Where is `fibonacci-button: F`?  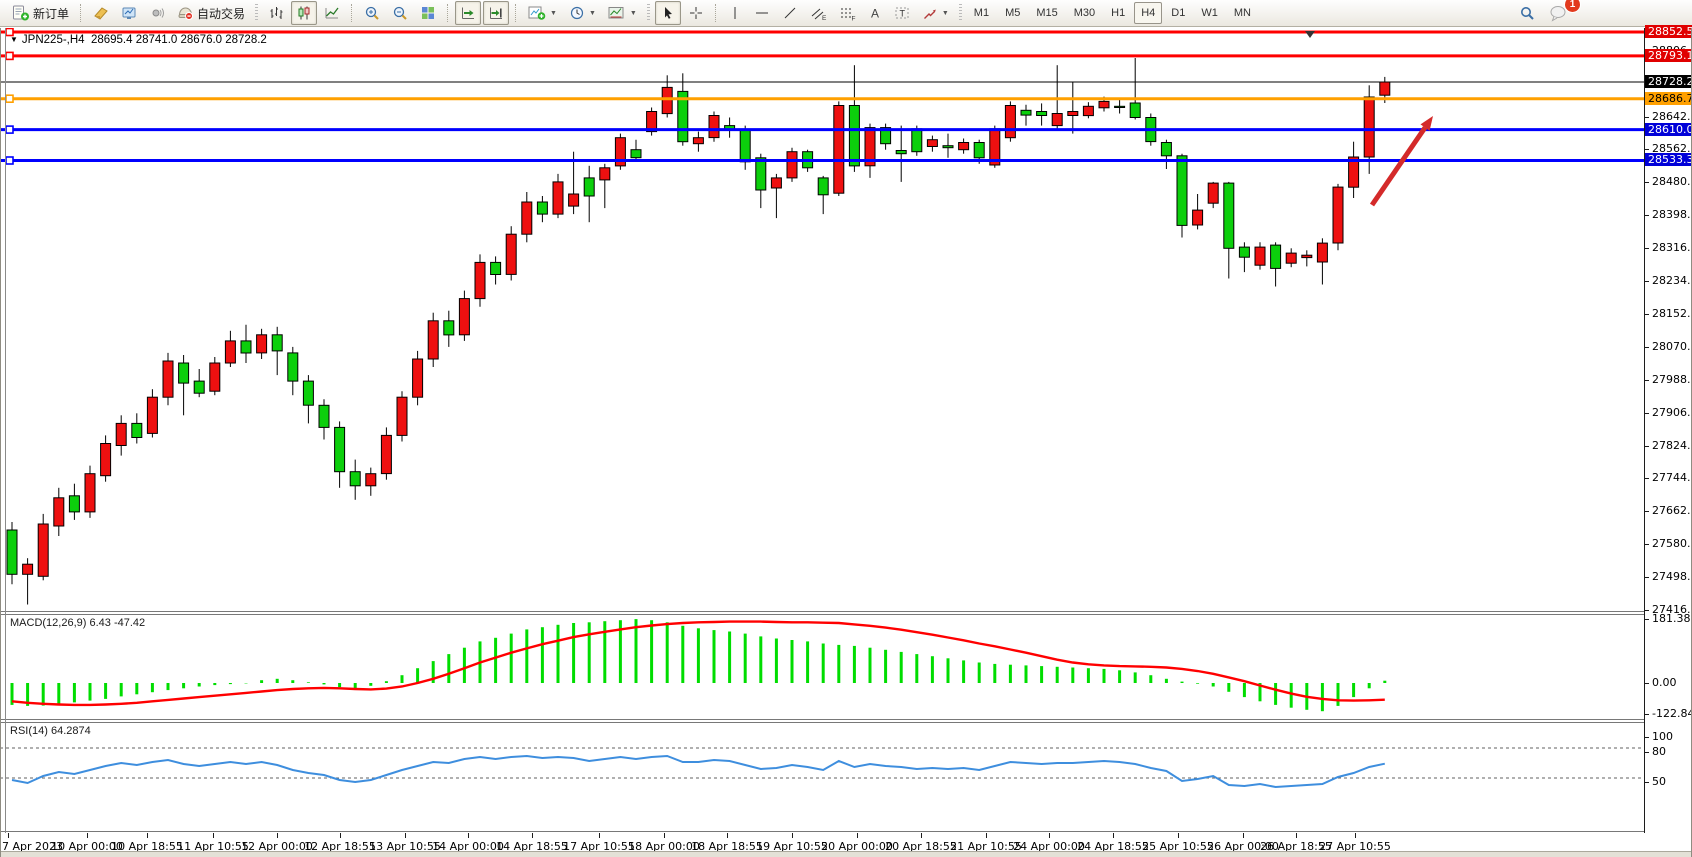
fibonacci-button: F is located at coordinates (847, 13).